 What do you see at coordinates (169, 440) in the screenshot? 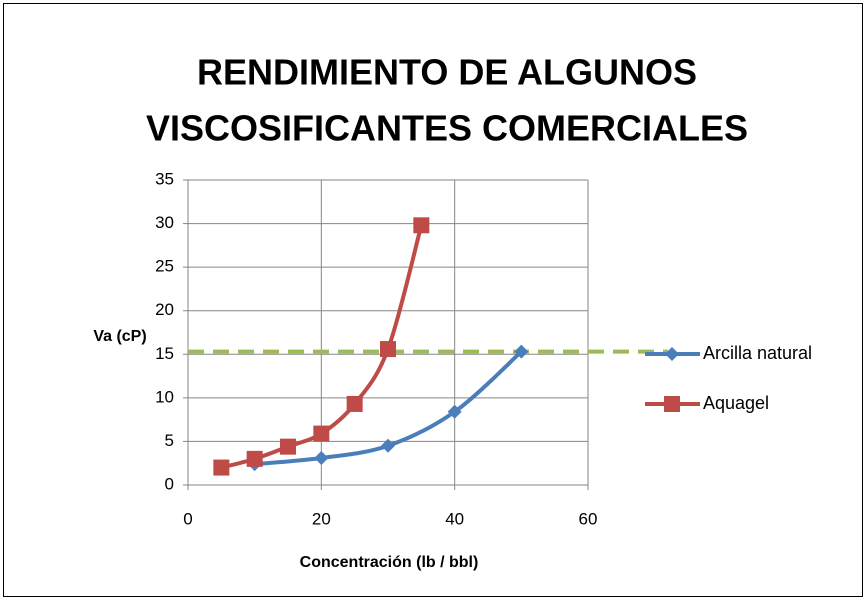
I see `y-tick-label: 5` at bounding box center [169, 440].